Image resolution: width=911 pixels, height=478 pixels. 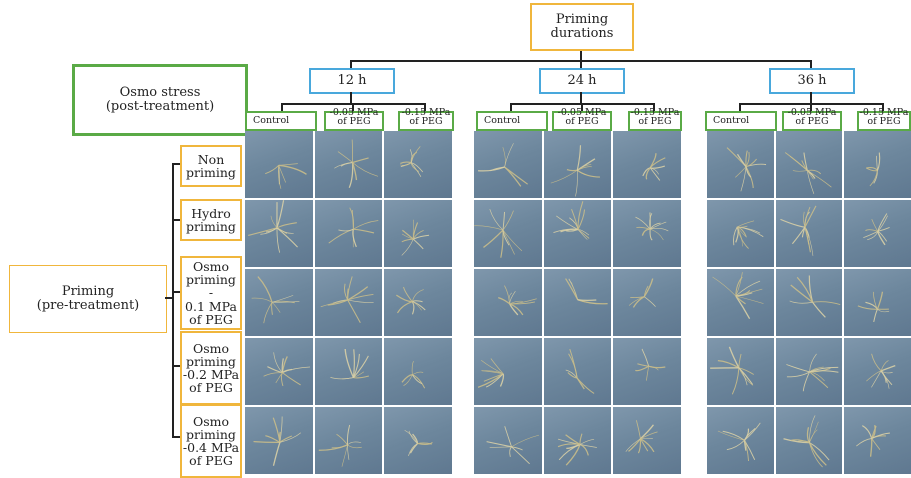 I want to click on priming-row-osmo-02-line2: priming, so click(x=211, y=361).